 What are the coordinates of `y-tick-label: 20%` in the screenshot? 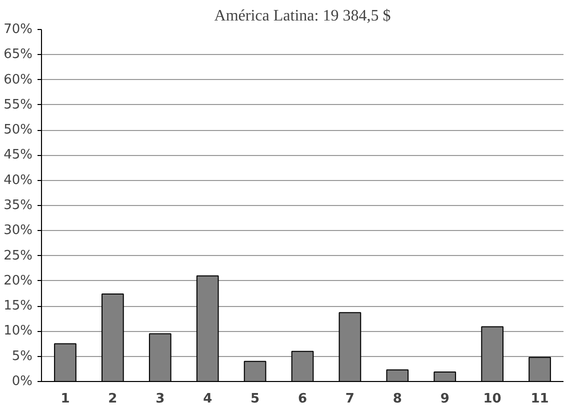 It's located at (18, 280).